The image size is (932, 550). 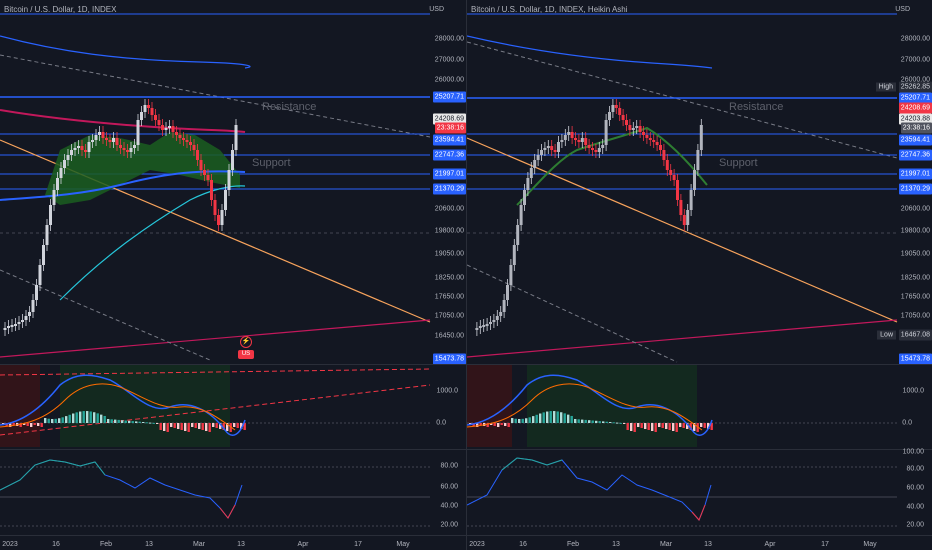 I want to click on price-tick: 17650.00, so click(x=449, y=297).